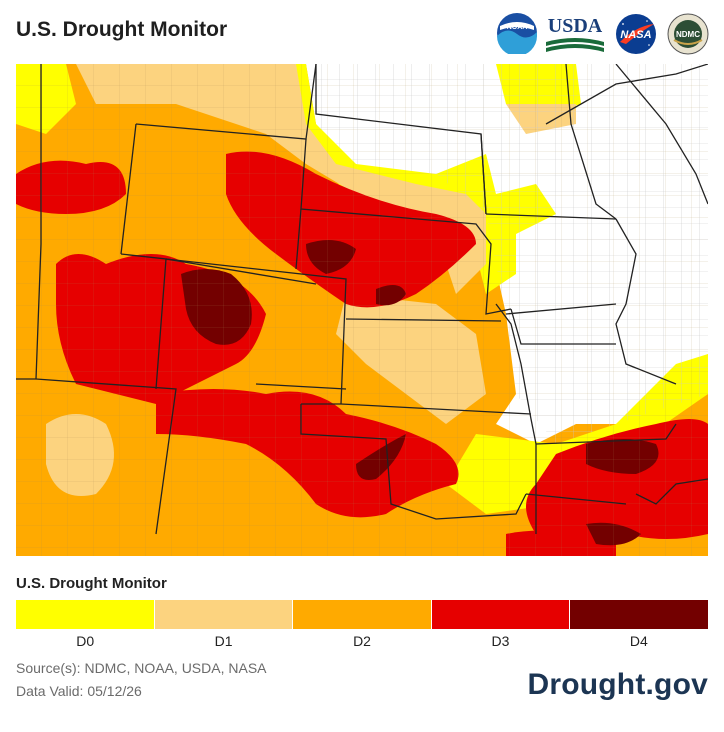  I want to click on county-lines-north, so click(507, 139).